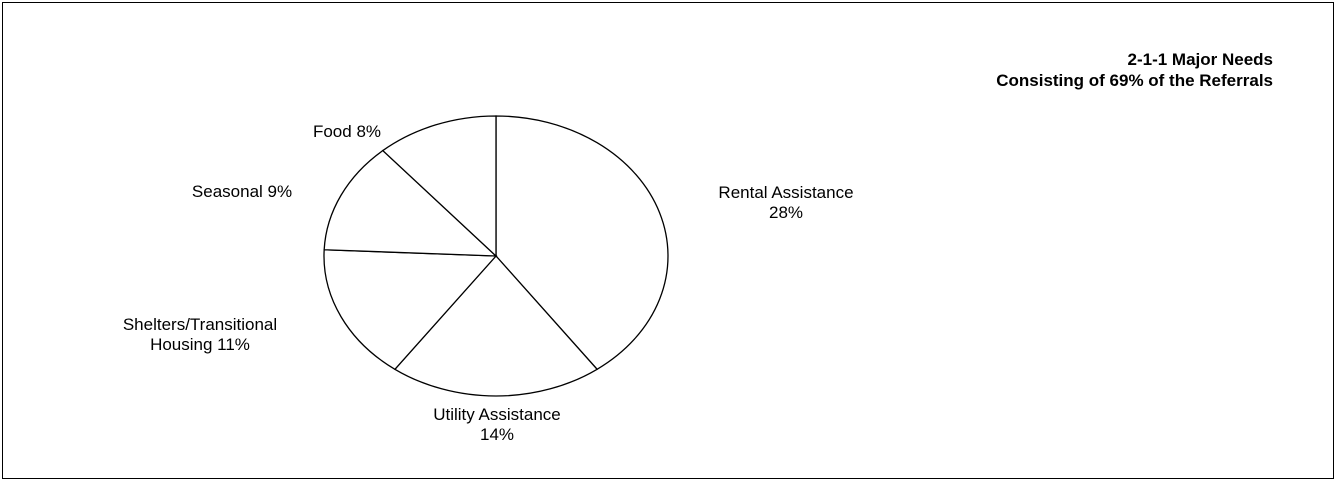 The width and height of the screenshot is (1340, 484). Describe the element at coordinates (582, 243) in the screenshot. I see `pie-slice-rental-assistance` at that location.